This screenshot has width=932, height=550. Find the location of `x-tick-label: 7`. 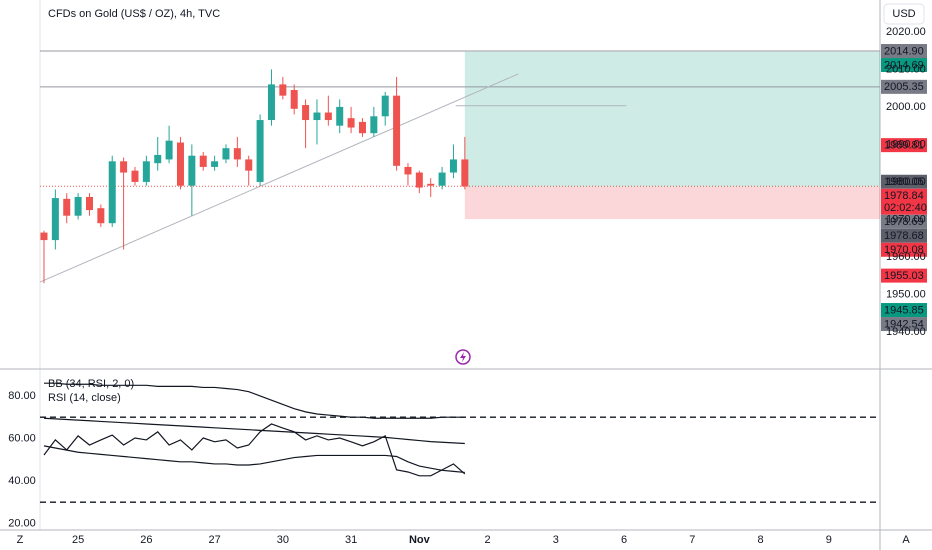

x-tick-label: 7 is located at coordinates (692, 540).